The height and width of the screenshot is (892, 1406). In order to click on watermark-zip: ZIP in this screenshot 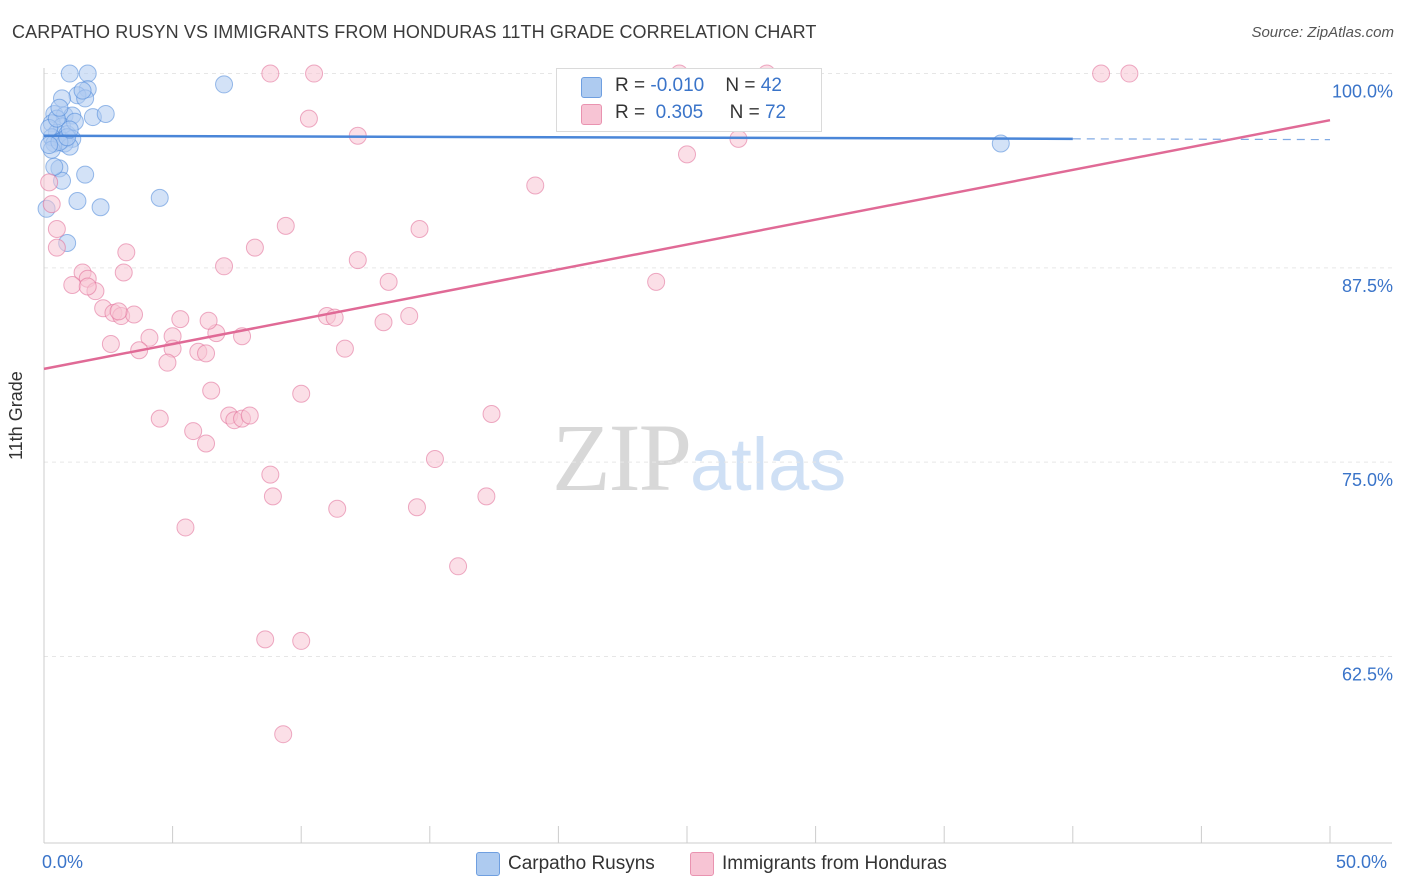, I will do `click(622, 457)`.